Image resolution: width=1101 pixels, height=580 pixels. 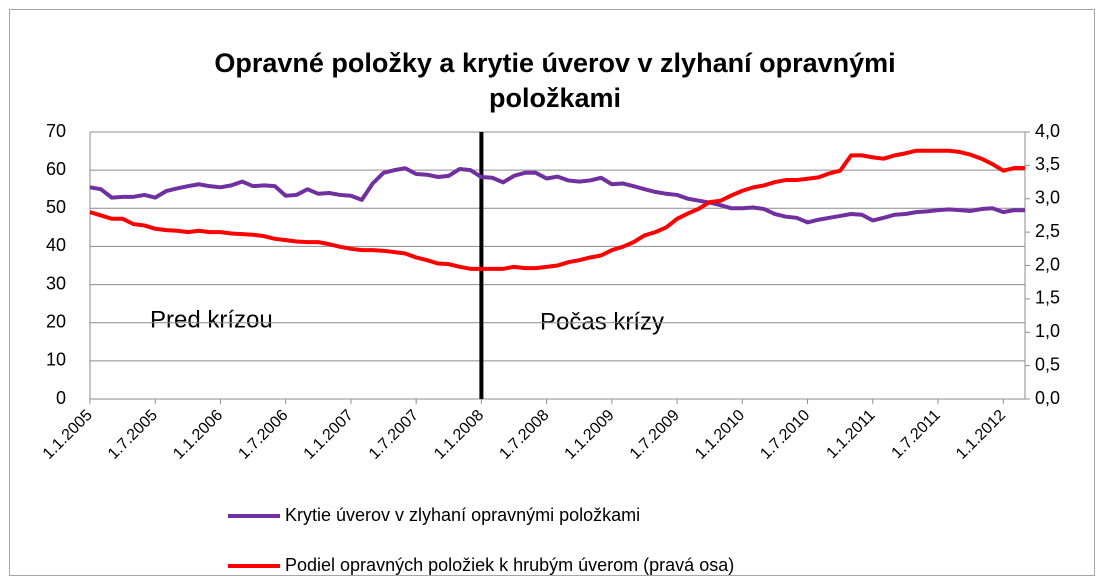 I want to click on y-tick-label: 60, so click(x=56, y=169).